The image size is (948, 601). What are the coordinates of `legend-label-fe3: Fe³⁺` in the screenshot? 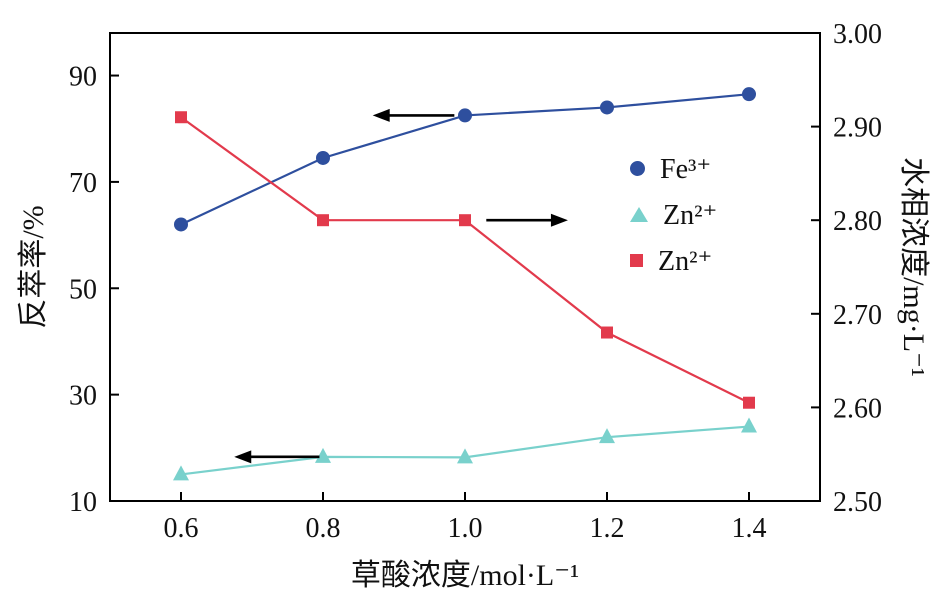 It's located at (686, 169).